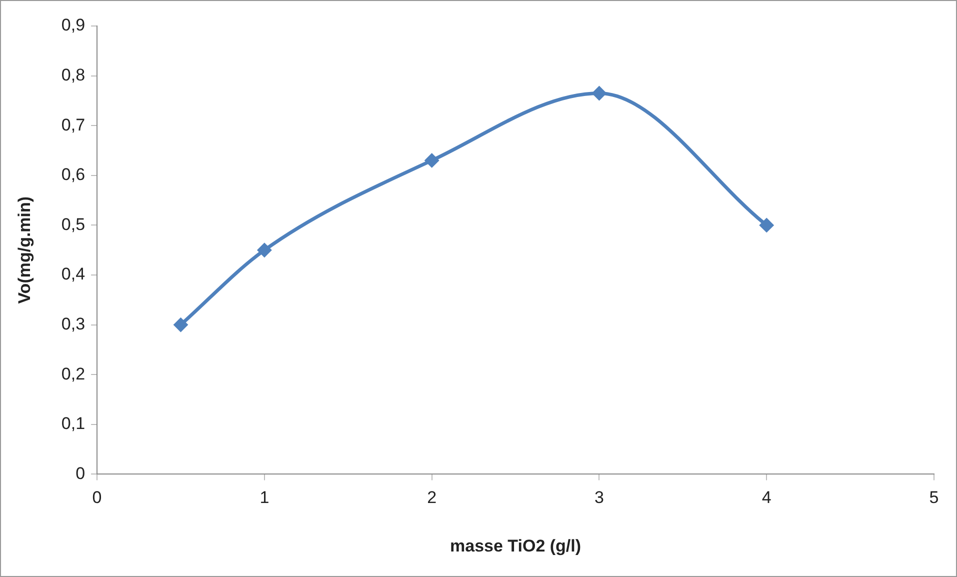  What do you see at coordinates (73, 424) in the screenshot?
I see `y-tick-label: 0,1` at bounding box center [73, 424].